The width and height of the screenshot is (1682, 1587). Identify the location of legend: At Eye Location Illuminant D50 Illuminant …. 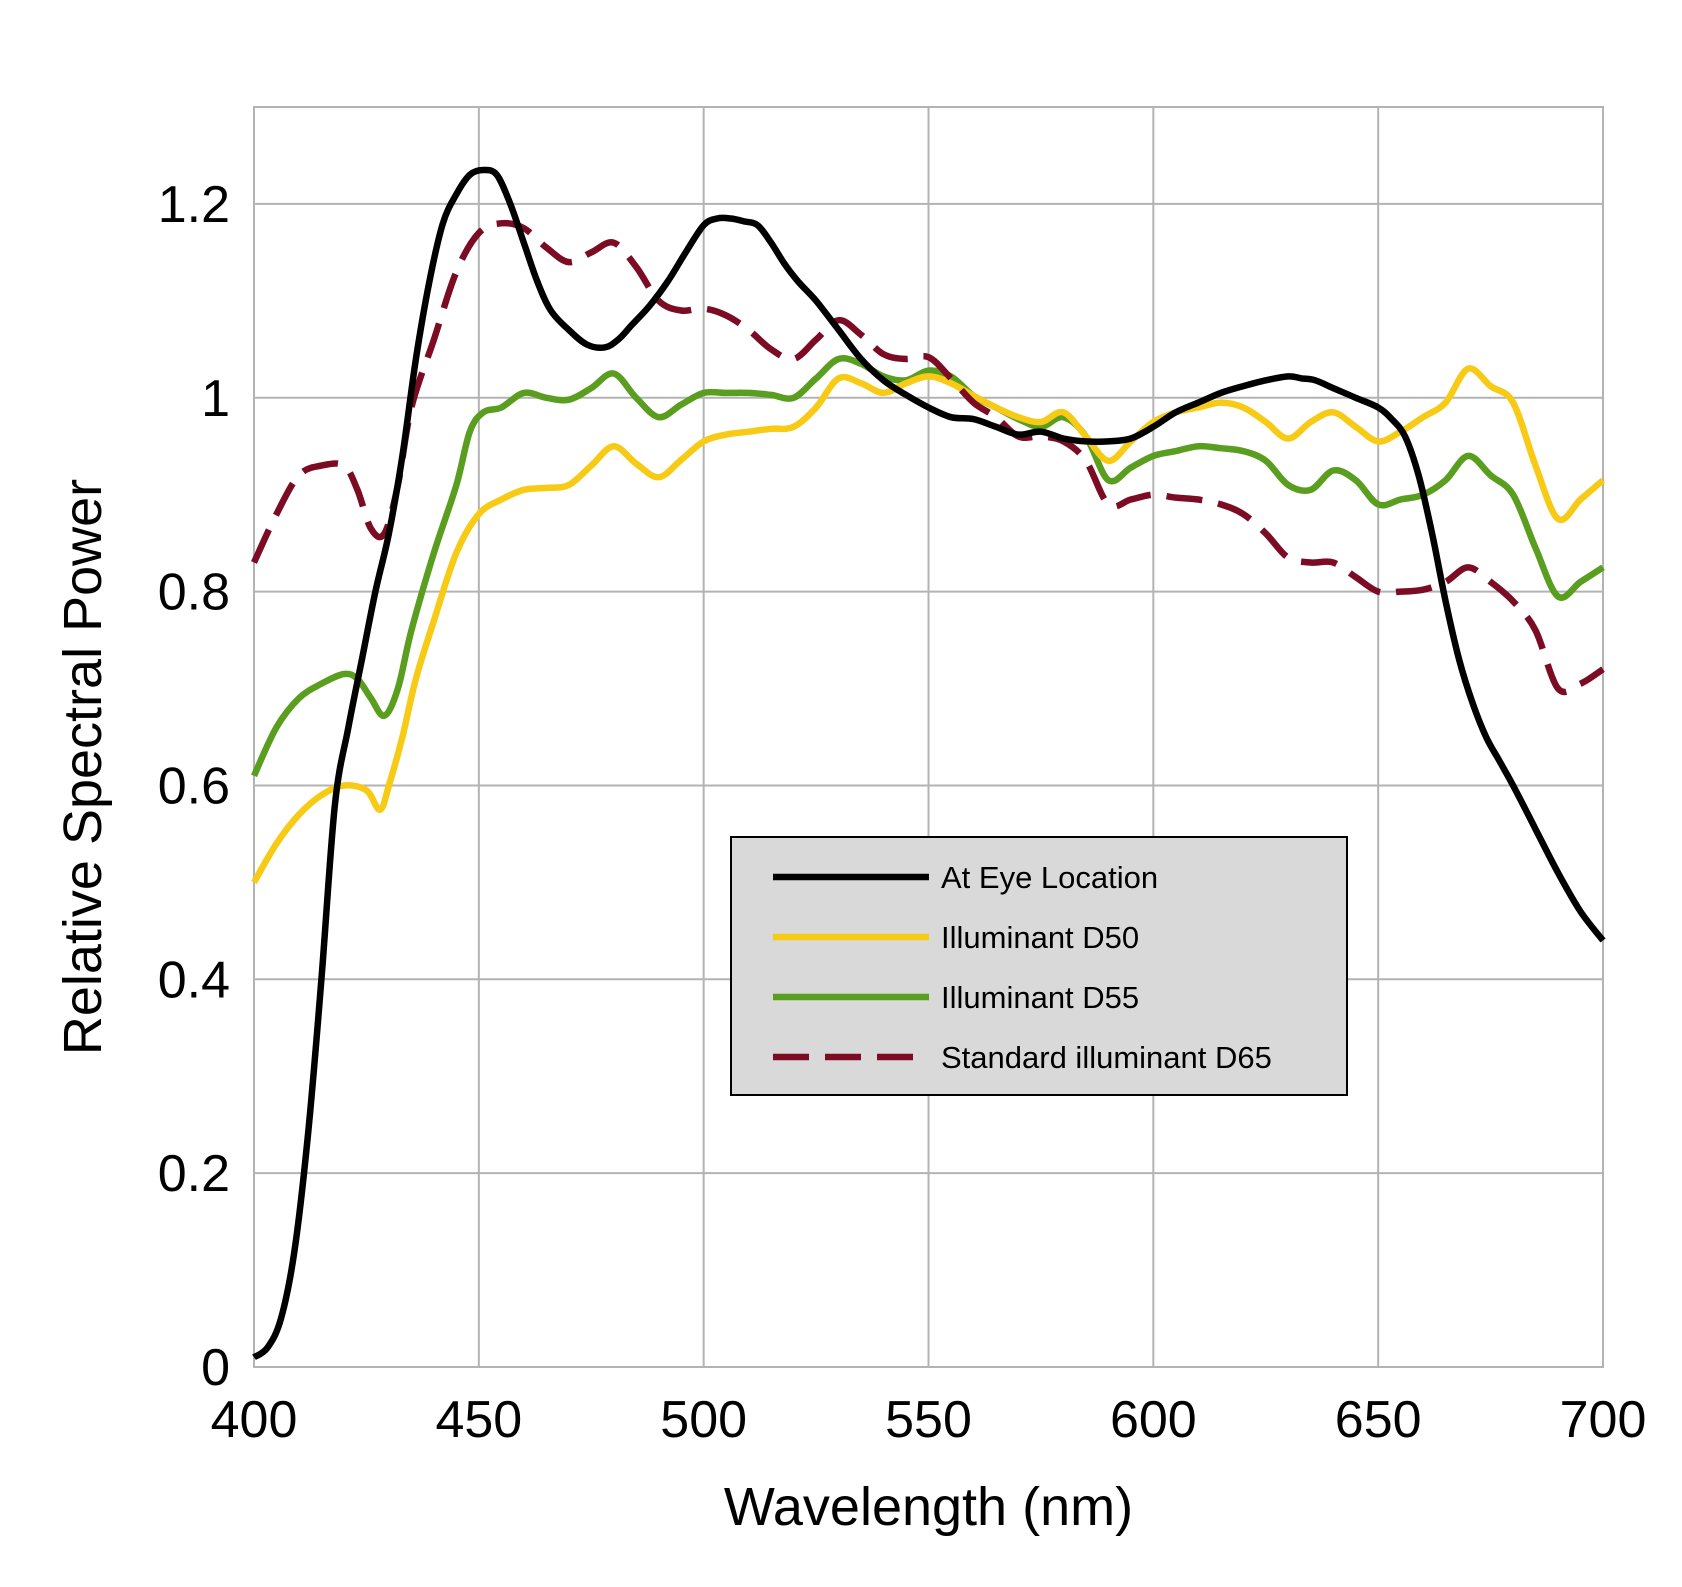
(1039, 966).